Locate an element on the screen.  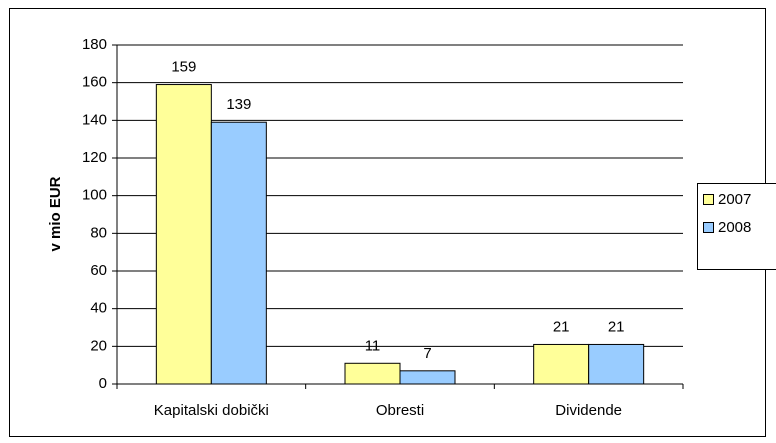
y-tick-label: 20 is located at coordinates (98, 345).